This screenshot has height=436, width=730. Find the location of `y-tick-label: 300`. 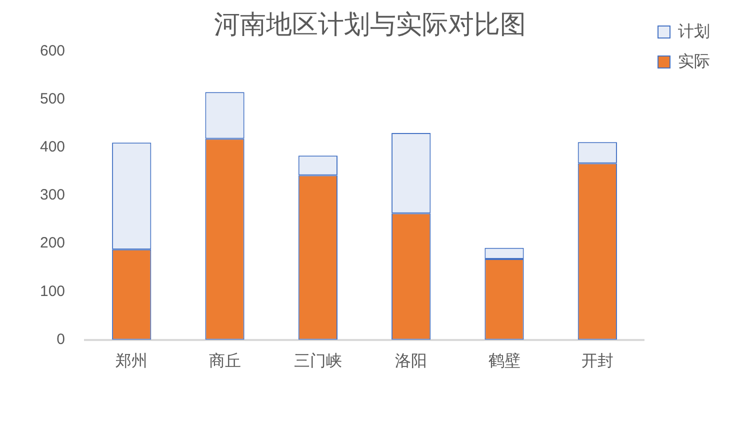

y-tick-label: 300 is located at coordinates (53, 195).